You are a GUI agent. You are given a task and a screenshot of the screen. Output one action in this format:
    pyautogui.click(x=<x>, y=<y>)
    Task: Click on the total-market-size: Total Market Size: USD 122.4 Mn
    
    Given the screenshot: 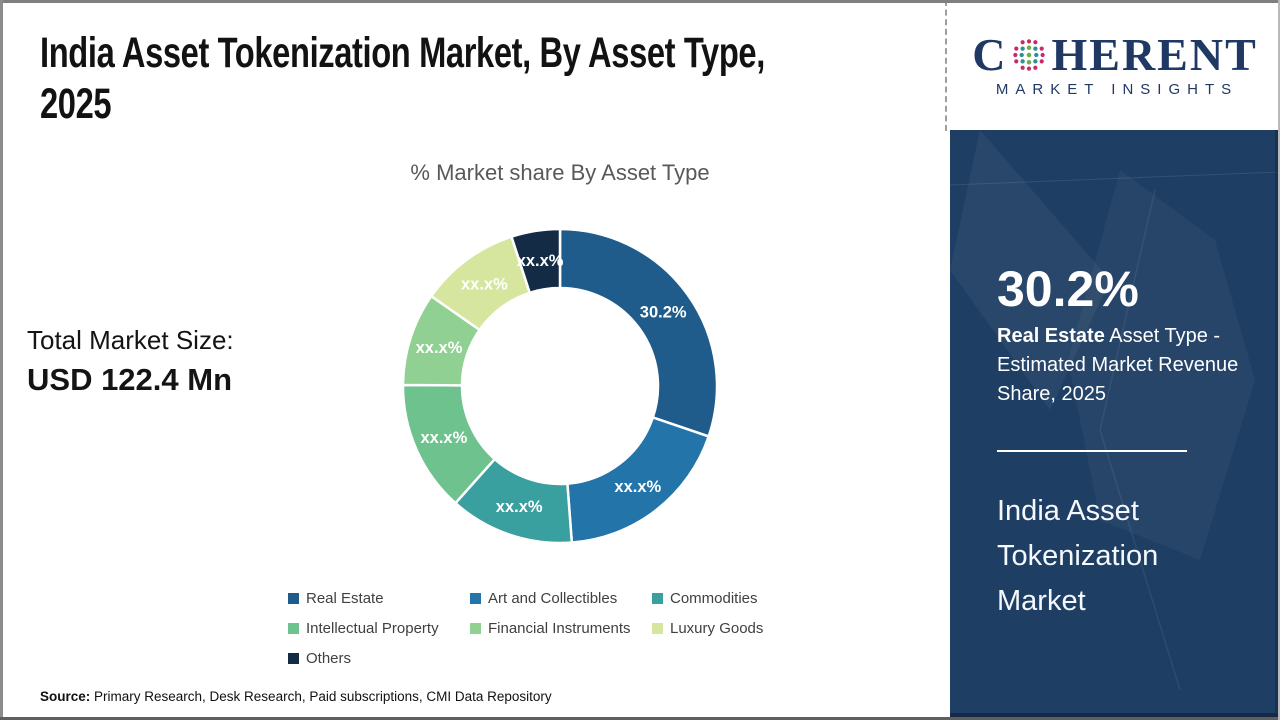 What is the action you would take?
    pyautogui.click(x=130, y=361)
    